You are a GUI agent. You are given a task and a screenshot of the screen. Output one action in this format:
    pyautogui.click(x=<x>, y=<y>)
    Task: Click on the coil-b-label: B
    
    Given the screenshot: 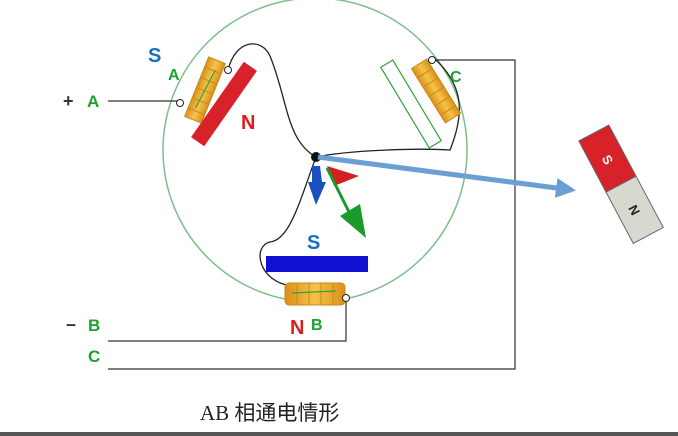 What is the action you would take?
    pyautogui.click(x=317, y=325)
    